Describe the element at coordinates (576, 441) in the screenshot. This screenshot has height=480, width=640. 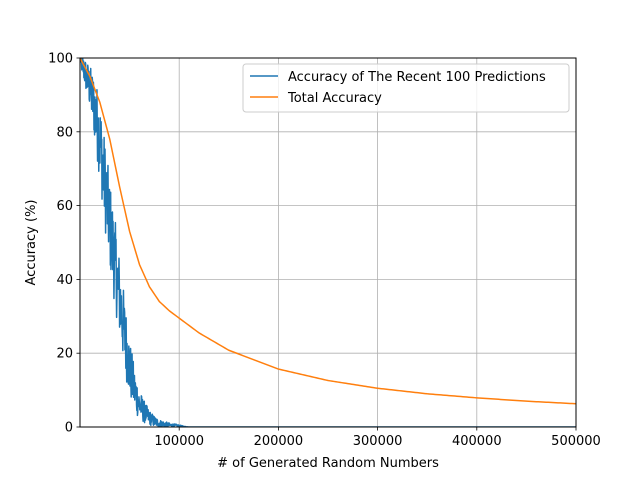
I see `x-tick-label: 500000` at that location.